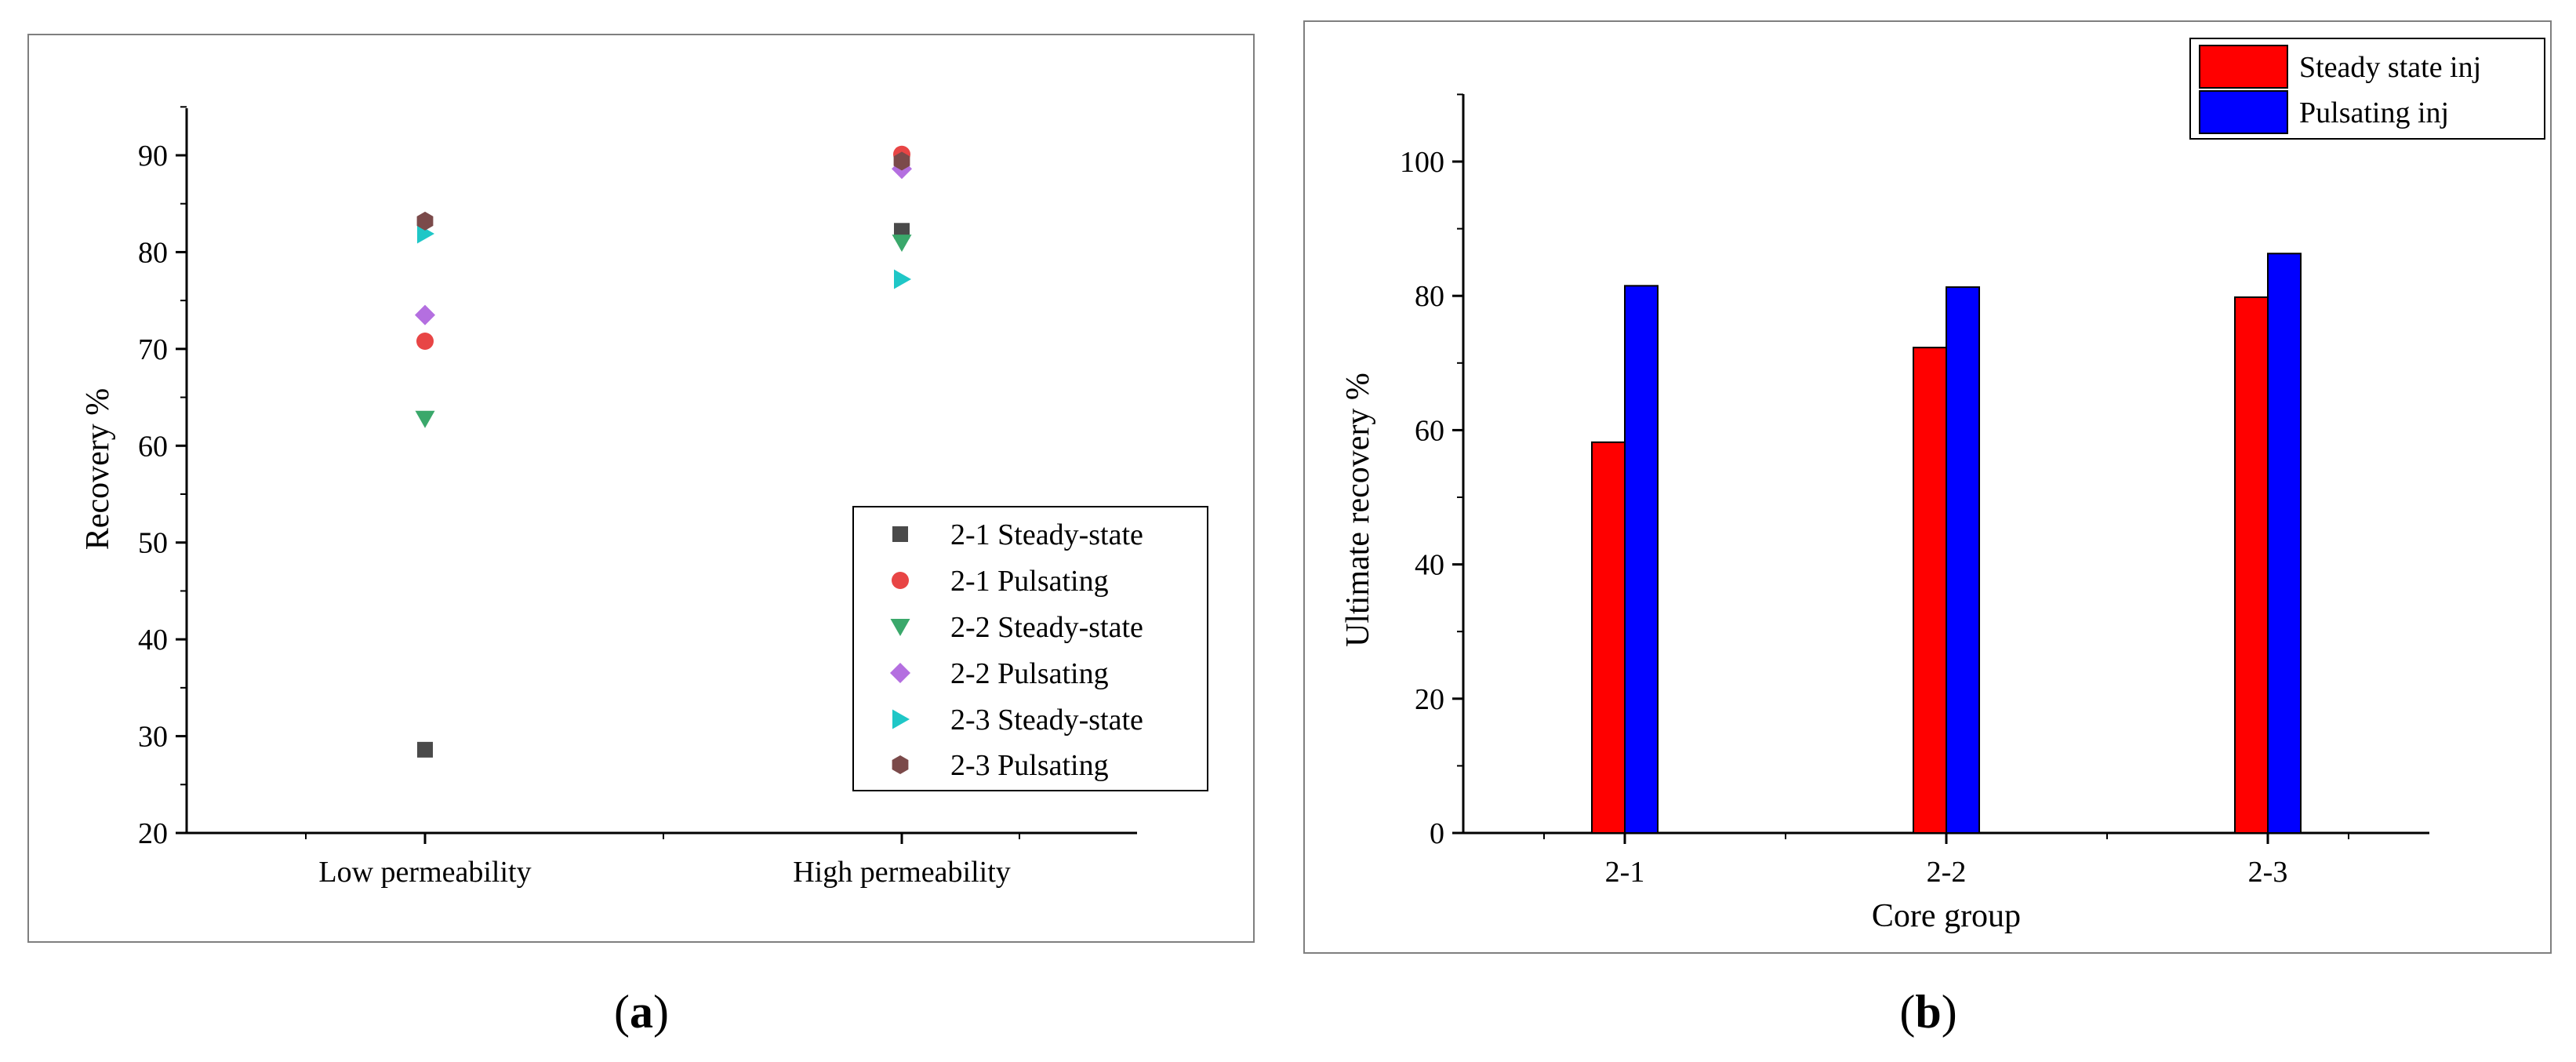 The height and width of the screenshot is (1062, 2576). What do you see at coordinates (1946, 916) in the screenshot?
I see `panel-b-x-axis-title: Core group` at bounding box center [1946, 916].